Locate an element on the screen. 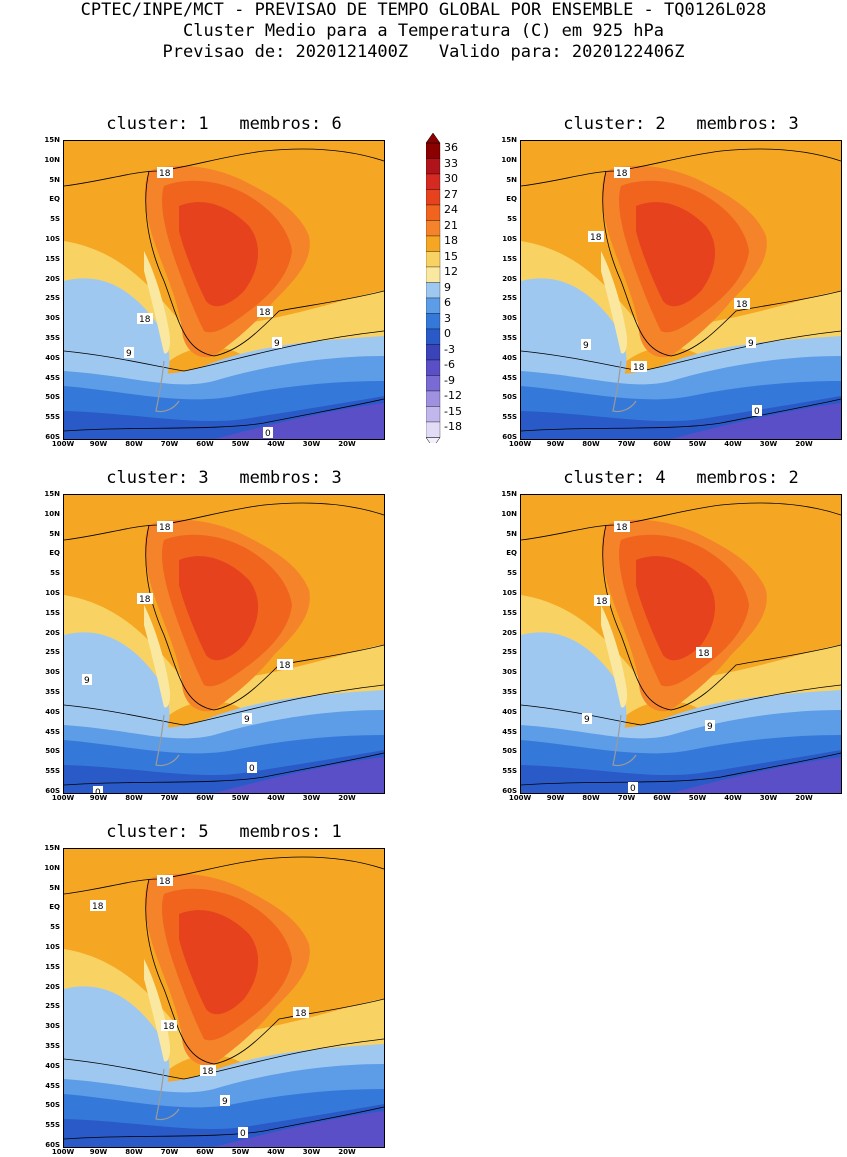  contour-label: 0 is located at coordinates (98, 789).